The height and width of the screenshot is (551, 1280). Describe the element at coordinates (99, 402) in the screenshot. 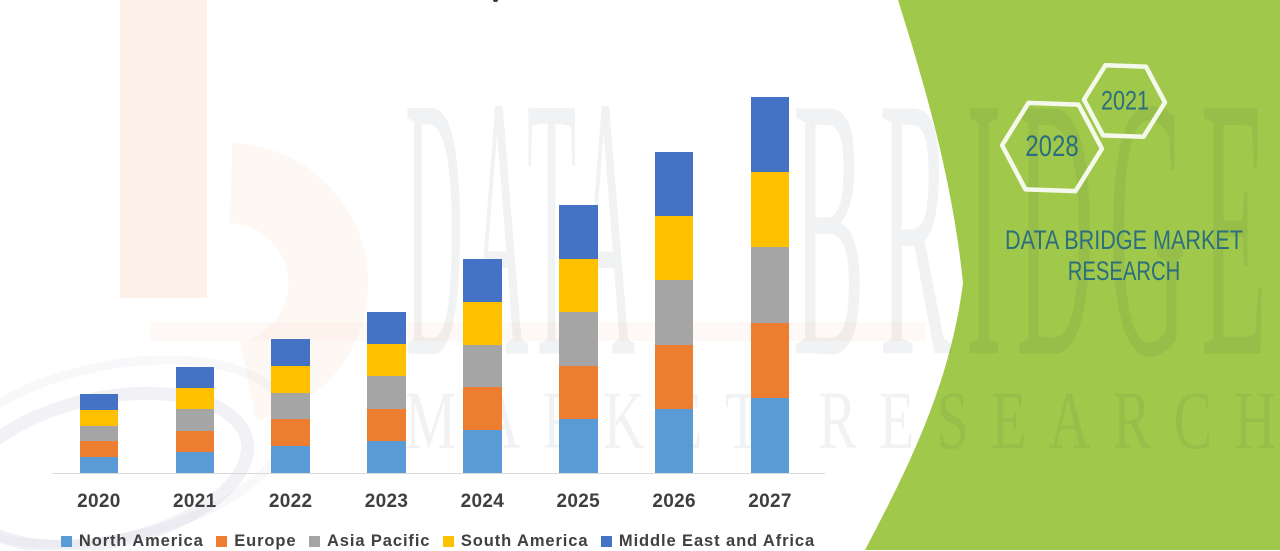

I see `segment-2020-middle-east-and-africa` at that location.